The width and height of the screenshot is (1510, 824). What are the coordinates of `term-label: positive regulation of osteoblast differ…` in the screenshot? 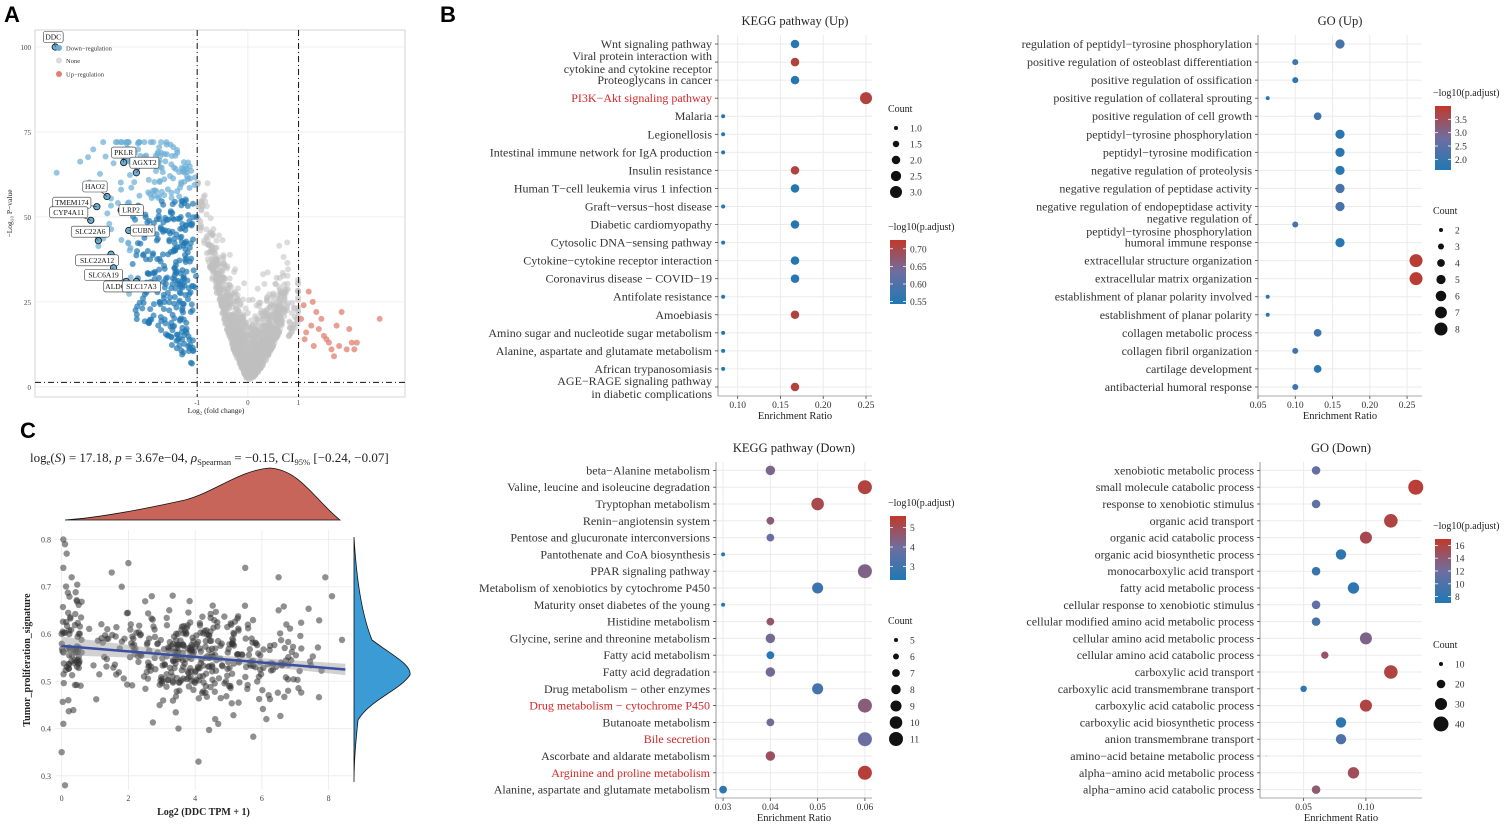 It's located at (1139, 62).